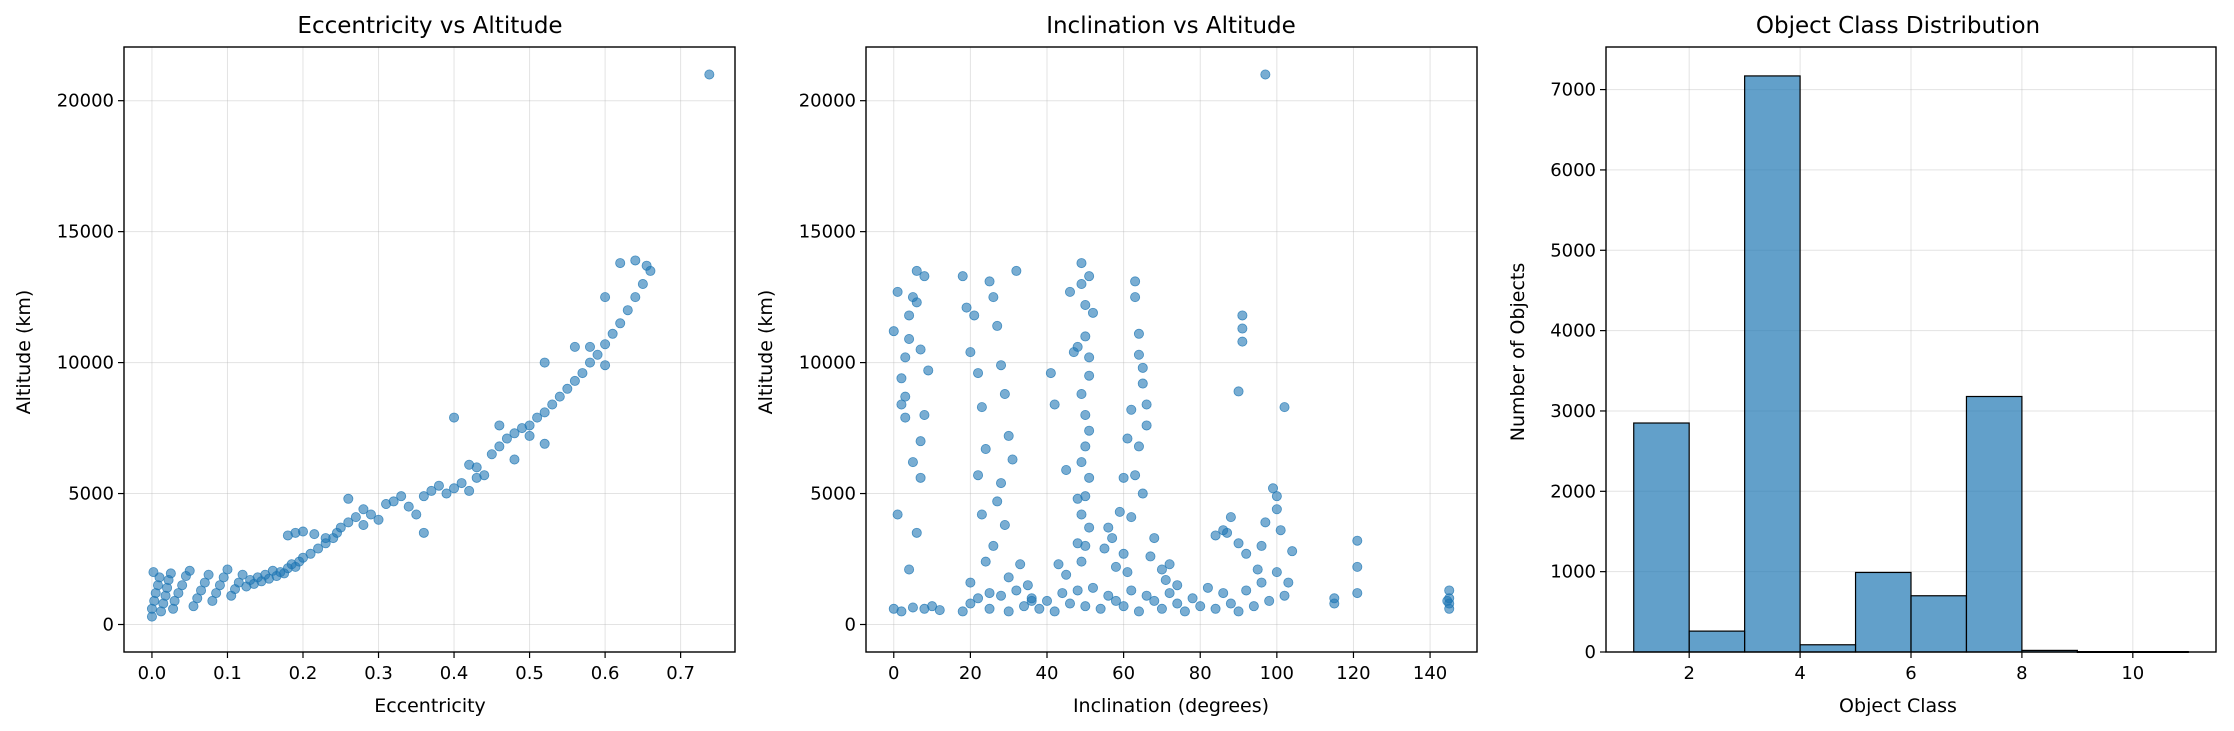  Describe the element at coordinates (429, 26) in the screenshot. I see `chart-title: Eccentricity vs Altitude` at that location.